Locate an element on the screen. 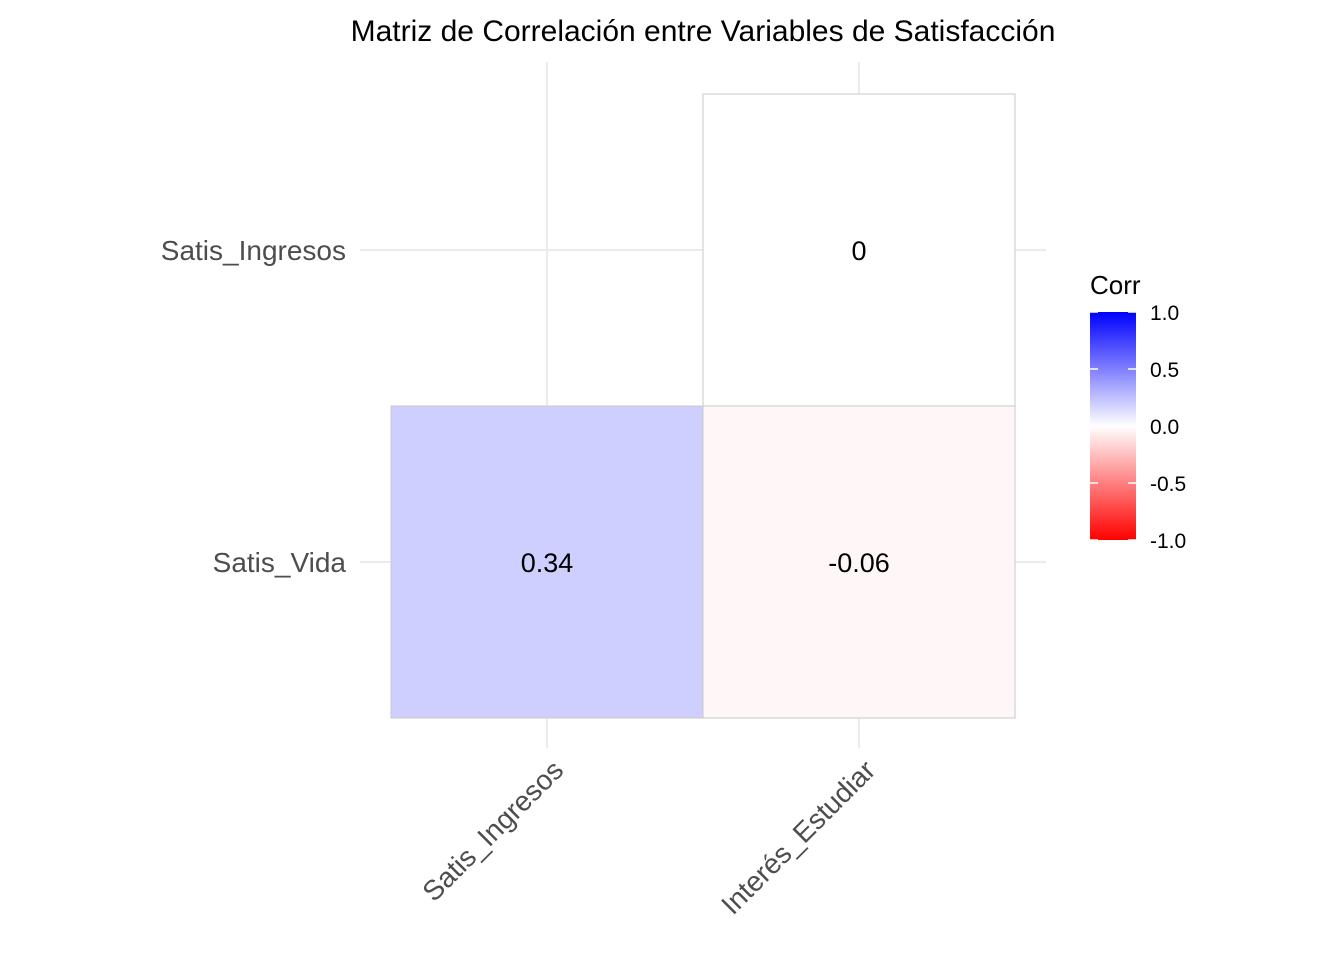  cell-value-label: -0.06 is located at coordinates (859, 563).